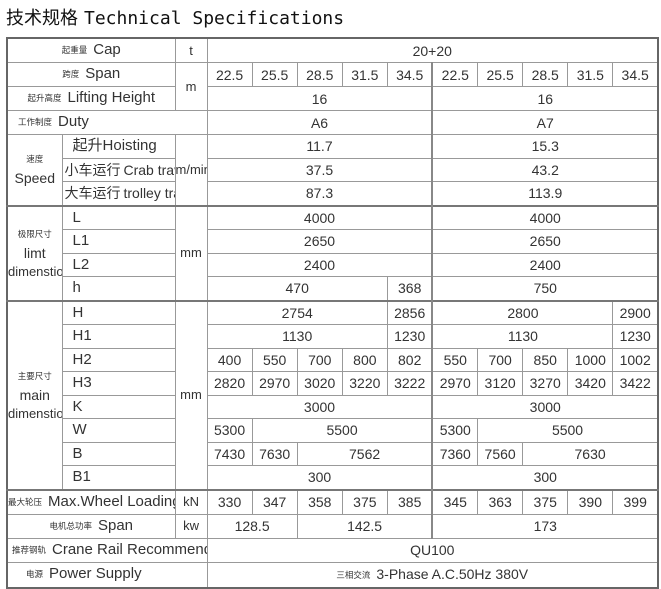  Describe the element at coordinates (74, 51) in the screenshot. I see `label-zh: 起重量` at that location.